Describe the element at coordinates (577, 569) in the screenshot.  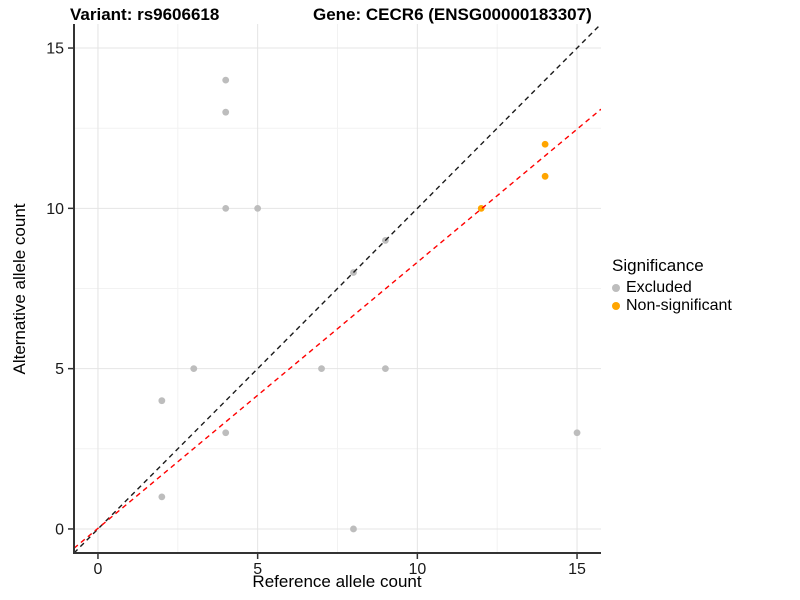
I see `x-tick-label: 15` at that location.